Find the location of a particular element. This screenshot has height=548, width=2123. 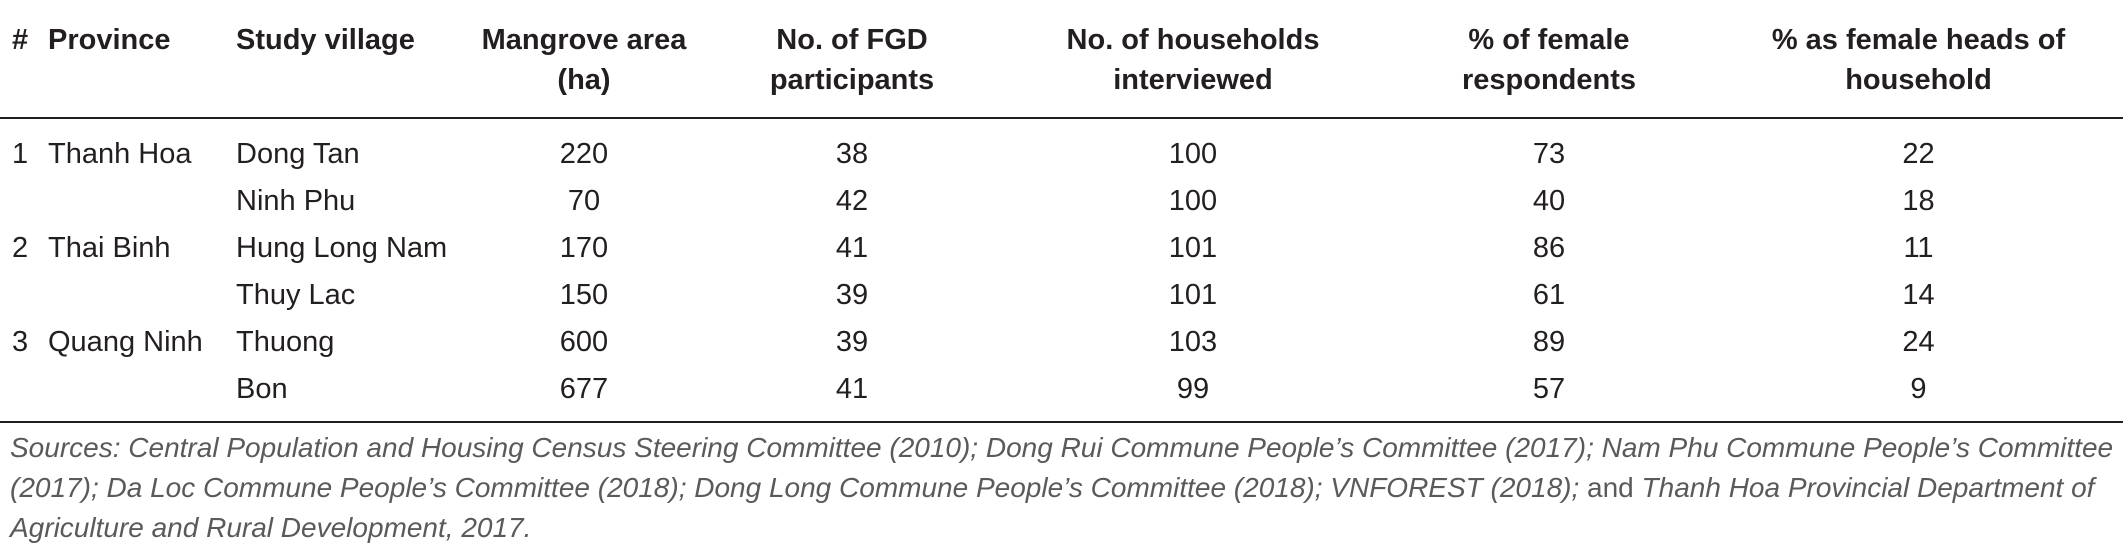

header-line: # is located at coordinates (20, 40).